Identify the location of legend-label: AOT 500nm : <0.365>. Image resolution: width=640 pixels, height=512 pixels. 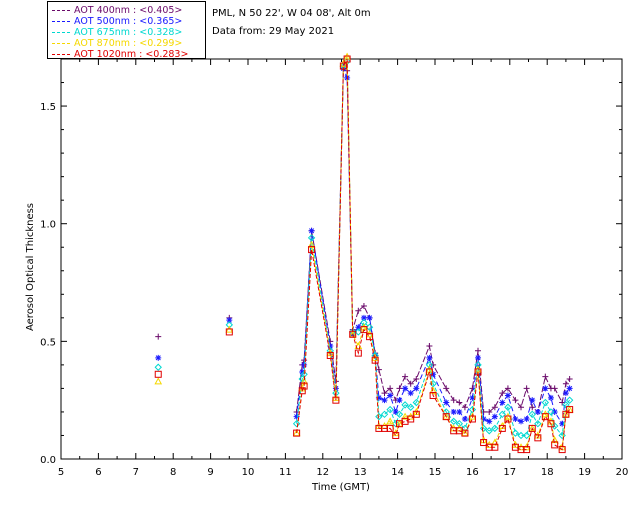
(128, 21).